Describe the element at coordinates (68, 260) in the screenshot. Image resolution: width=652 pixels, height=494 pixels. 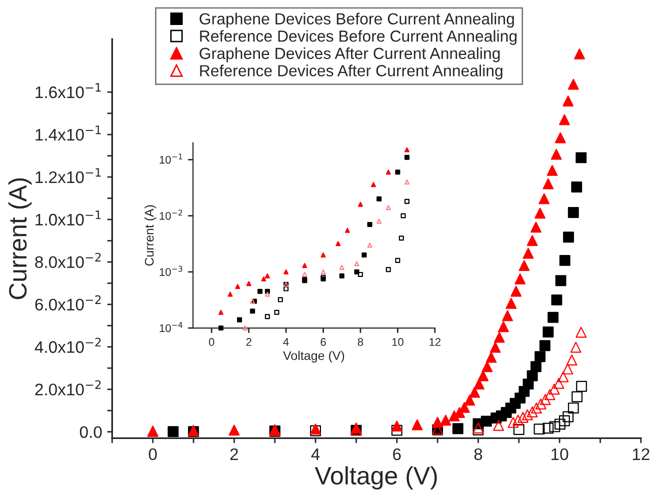
I see `y-tick-label: 8.0x10$^{−2}$` at that location.